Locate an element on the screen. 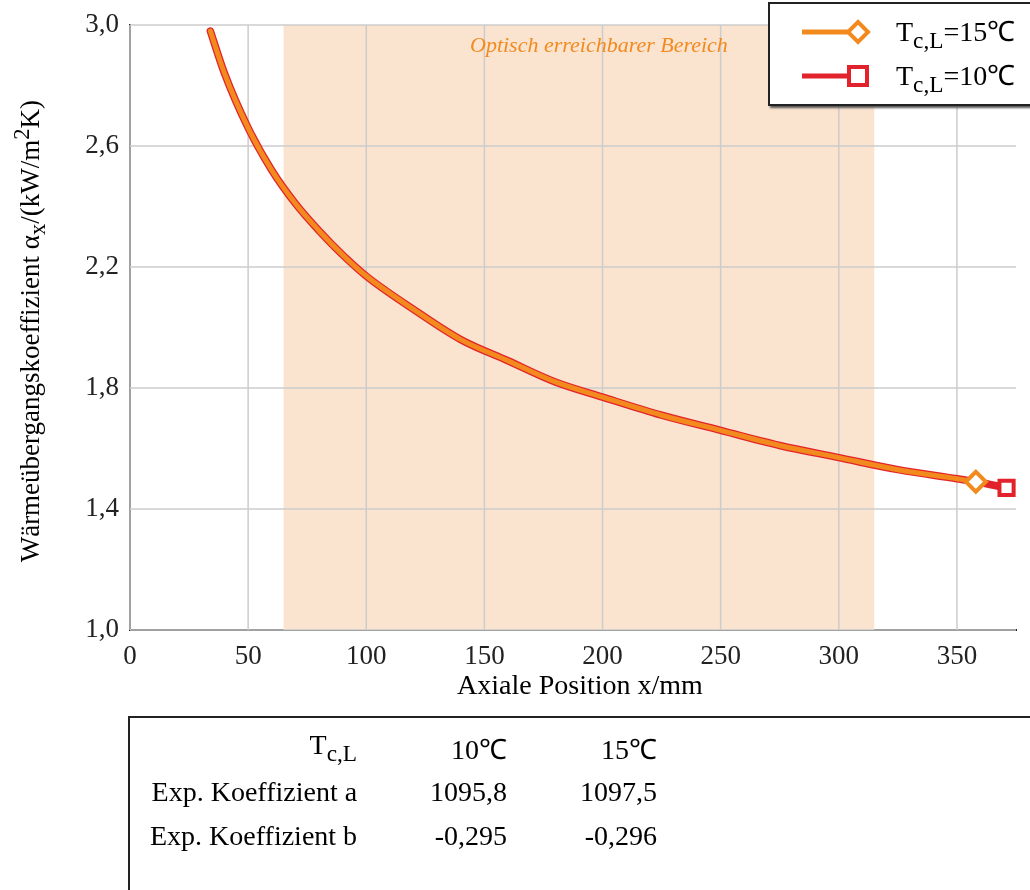 Image resolution: width=1030 pixels, height=890 pixels. y-tick-label: 1,4 is located at coordinates (102, 507).